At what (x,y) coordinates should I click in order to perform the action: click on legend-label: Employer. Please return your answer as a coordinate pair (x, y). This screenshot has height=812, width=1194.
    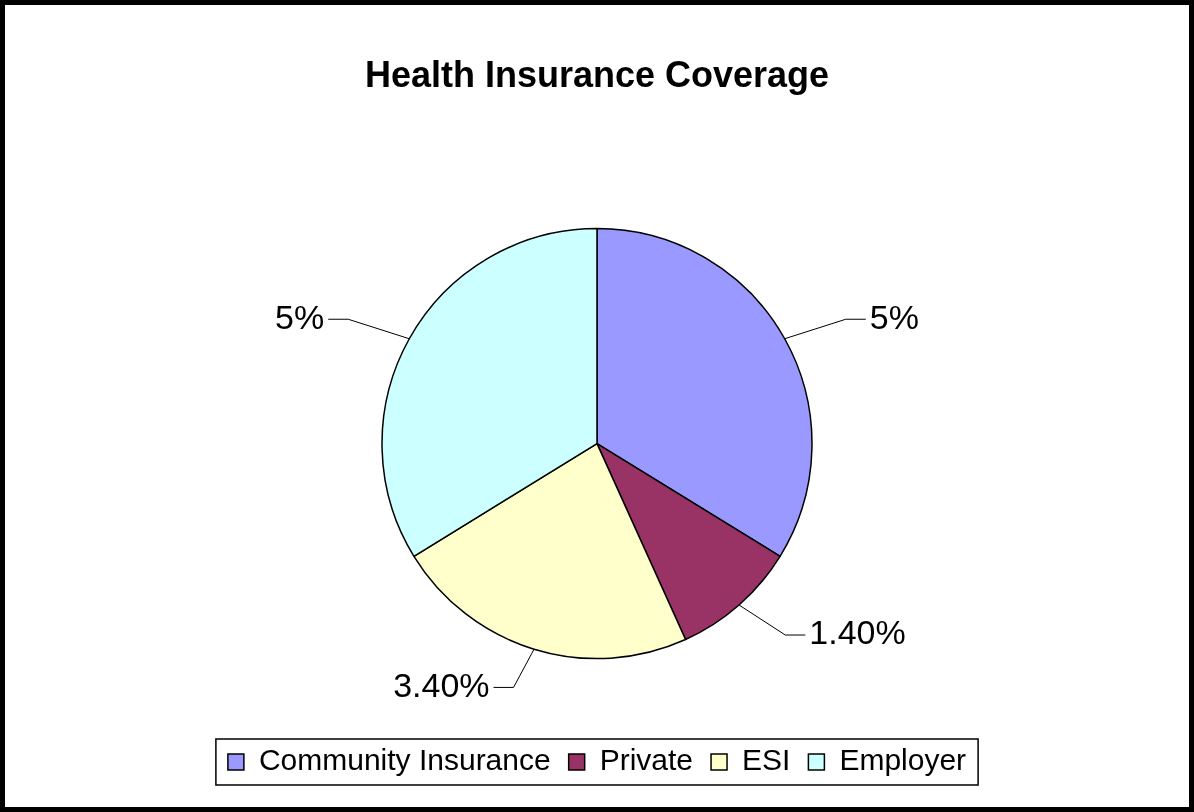
    Looking at the image, I should click on (903, 760).